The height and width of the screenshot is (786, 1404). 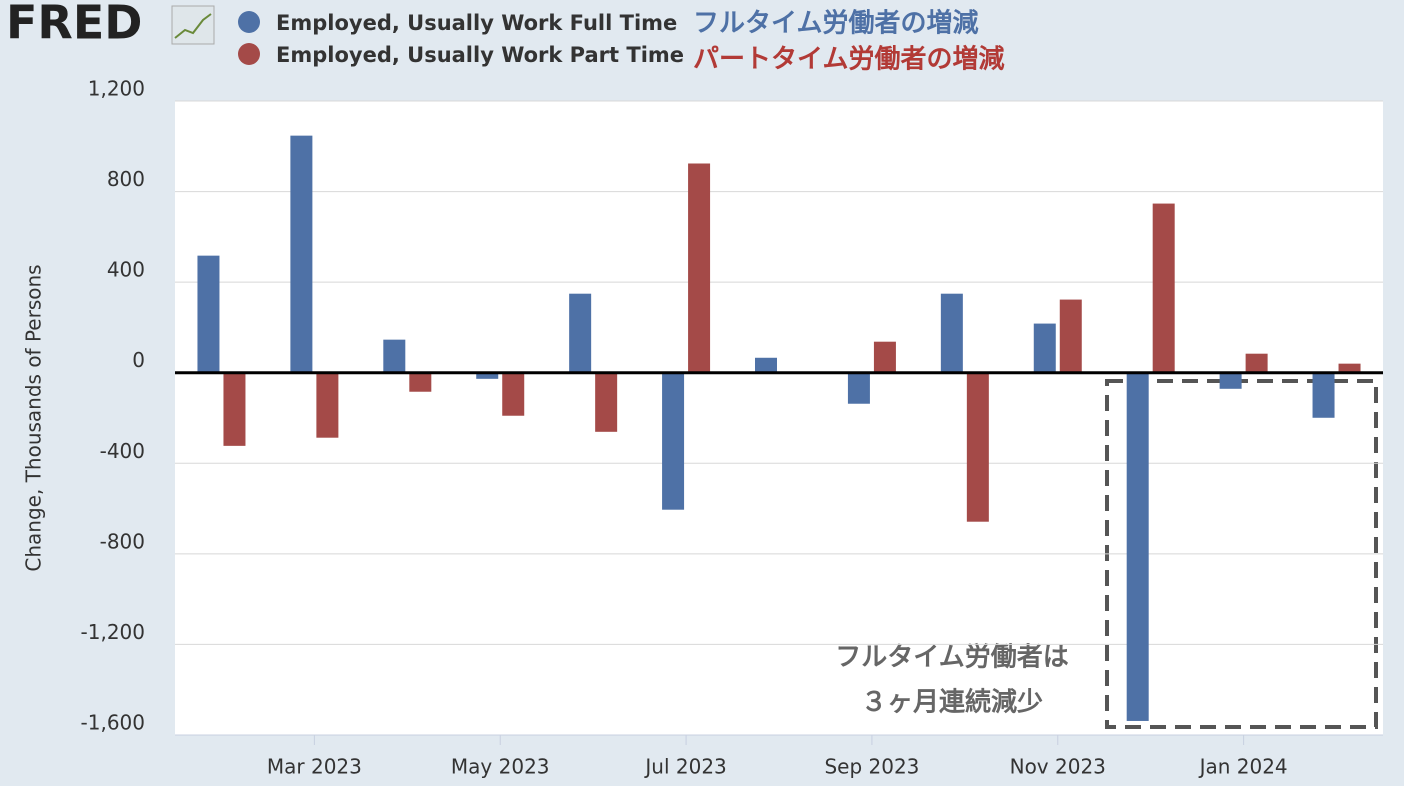 What do you see at coordinates (34, 417) in the screenshot?
I see `y-axis-title: Change, Thousands of Persons` at bounding box center [34, 417].